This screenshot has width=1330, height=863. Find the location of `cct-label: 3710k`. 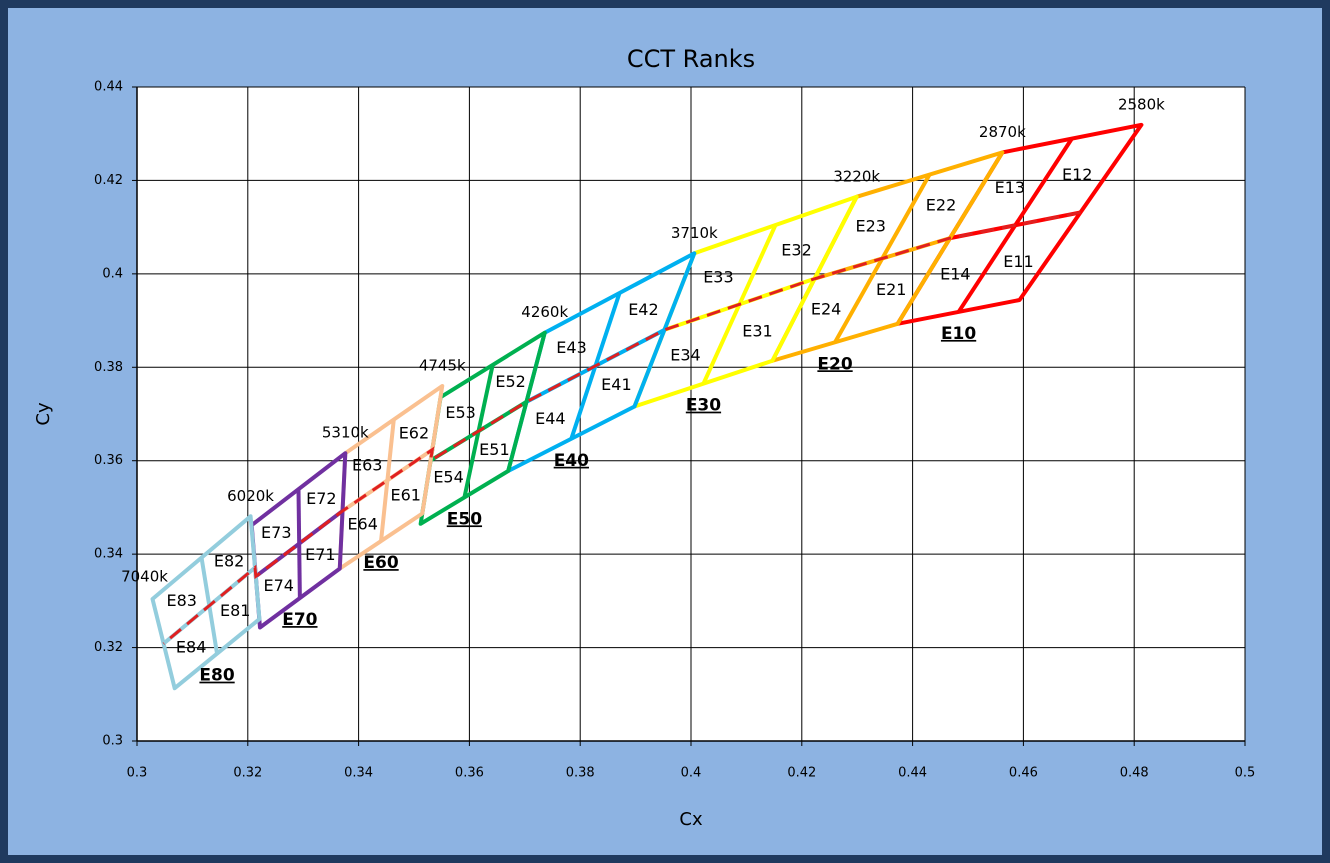

cct-label: 3710k is located at coordinates (694, 233).